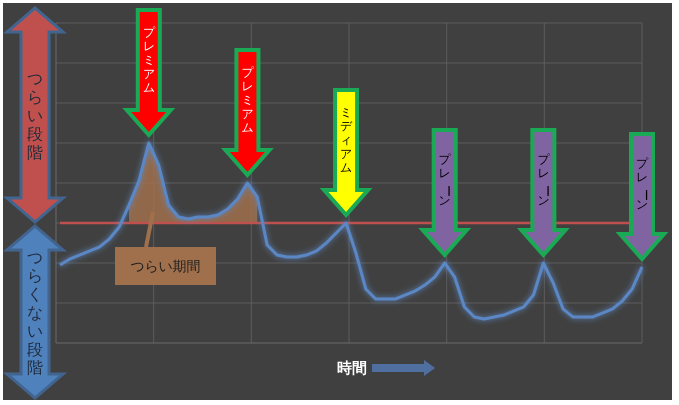  Describe the element at coordinates (386, 368) in the screenshot. I see `xlabel: 時間` at that location.